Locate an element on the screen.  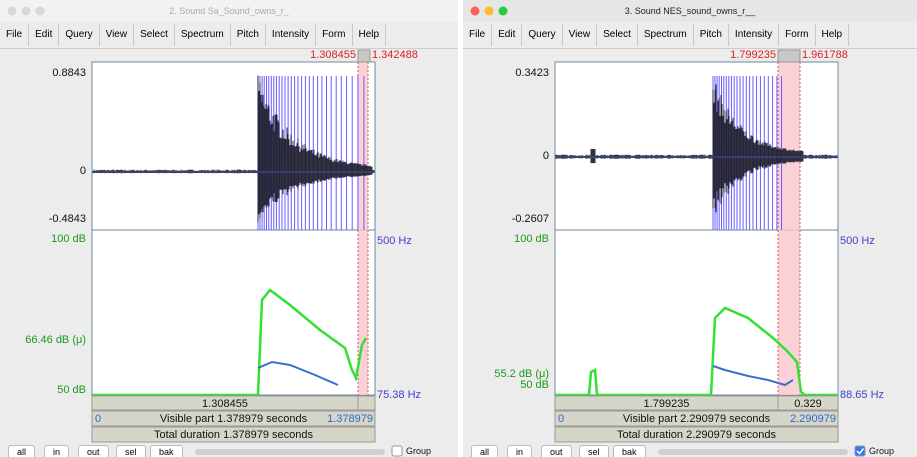
waveform-min: -0.2607 is located at coordinates (530, 219).